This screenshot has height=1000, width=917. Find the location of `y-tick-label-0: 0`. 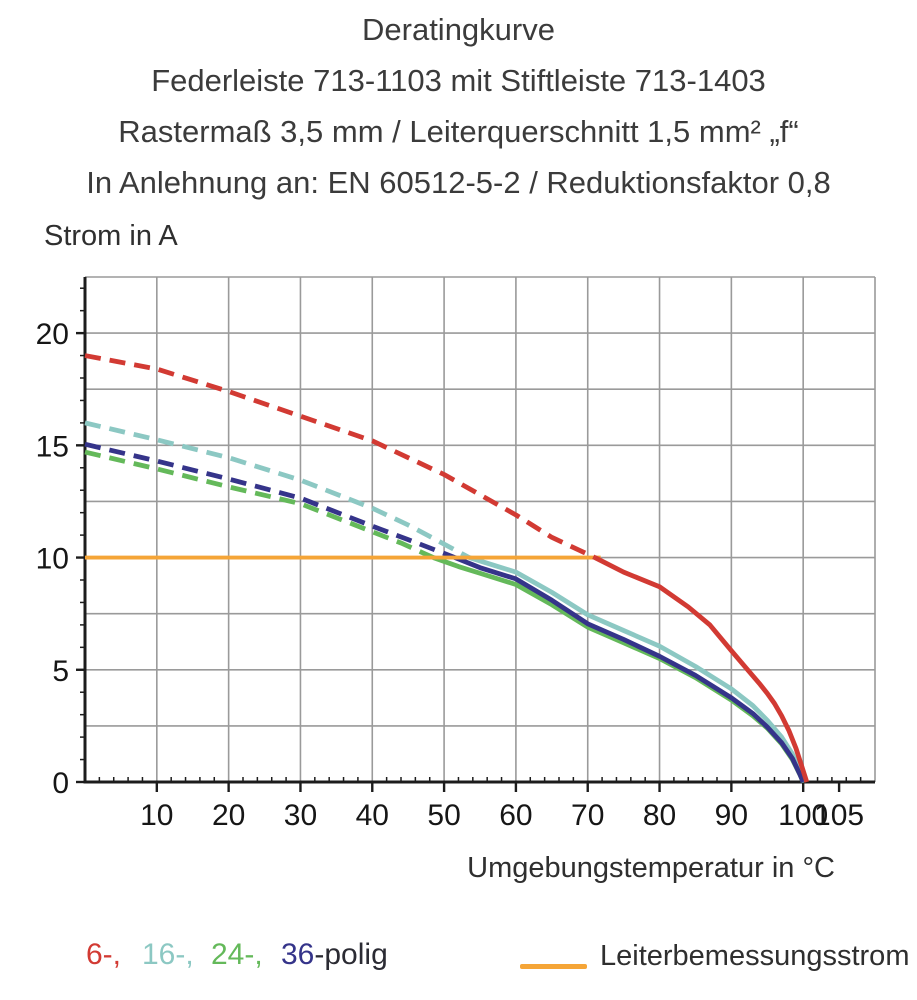

y-tick-label-0: 0 is located at coordinates (60, 783).